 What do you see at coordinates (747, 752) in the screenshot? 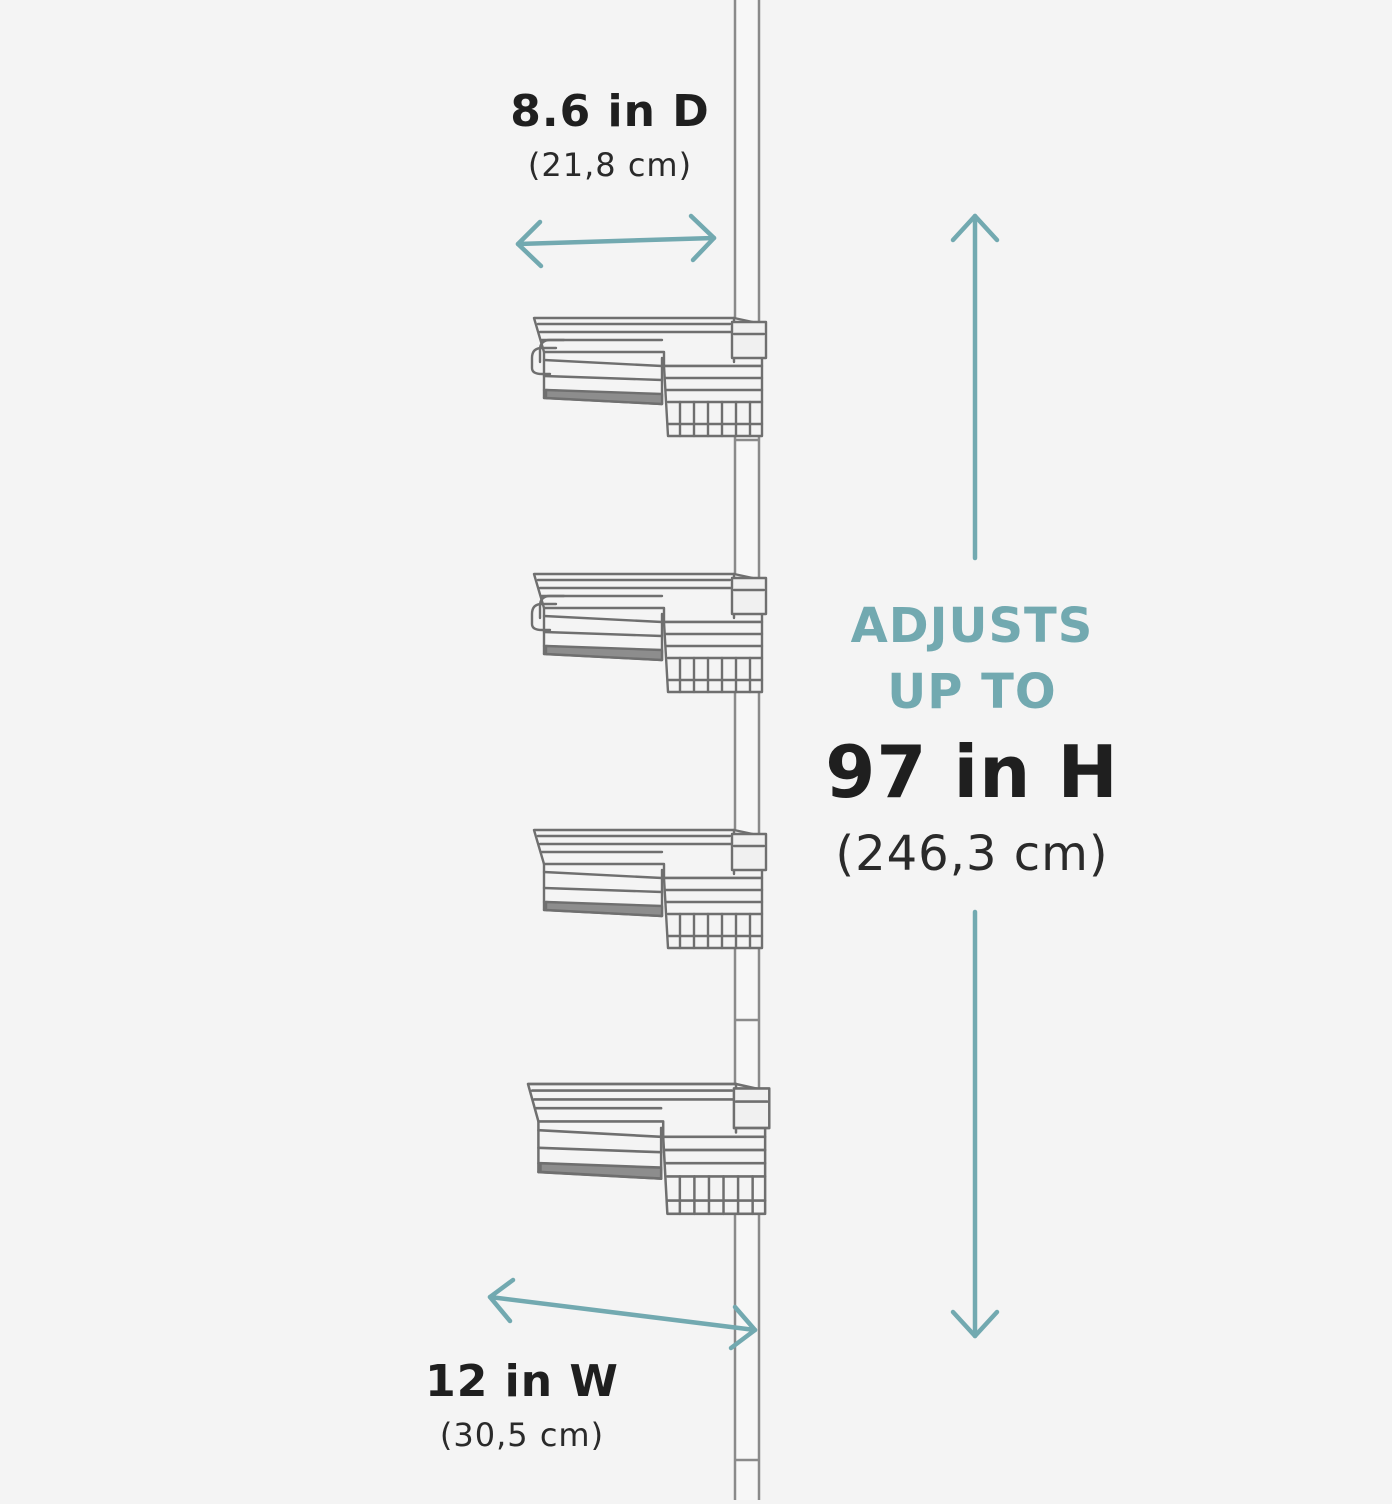
I see `tension-pole` at bounding box center [747, 752].